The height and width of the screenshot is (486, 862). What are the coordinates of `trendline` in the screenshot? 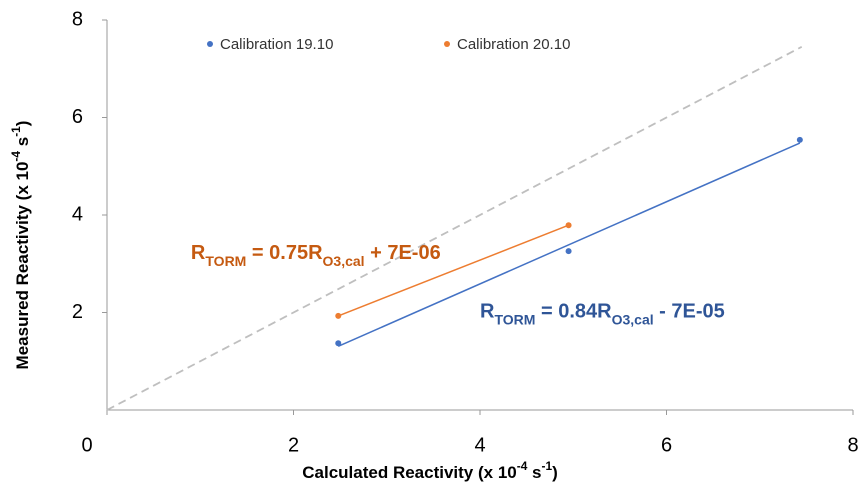 It's located at (453, 270).